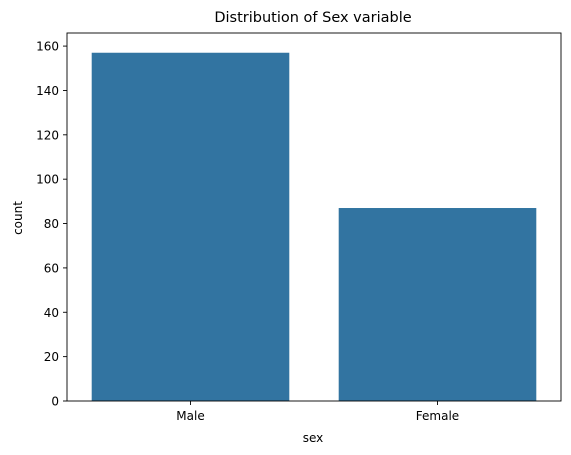 The image size is (571, 455). What do you see at coordinates (47, 135) in the screenshot?
I see `y-tick-label: 120` at bounding box center [47, 135].